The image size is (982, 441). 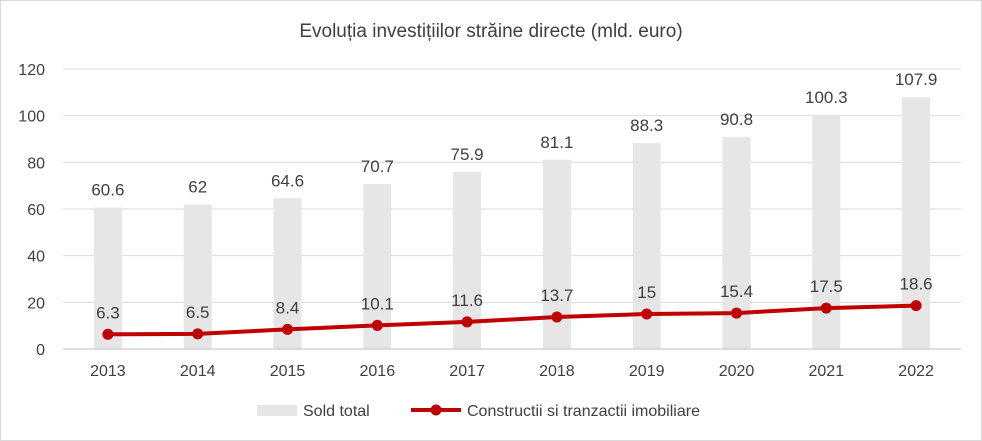 I want to click on bar-data-label: 75.9, so click(x=467, y=154).